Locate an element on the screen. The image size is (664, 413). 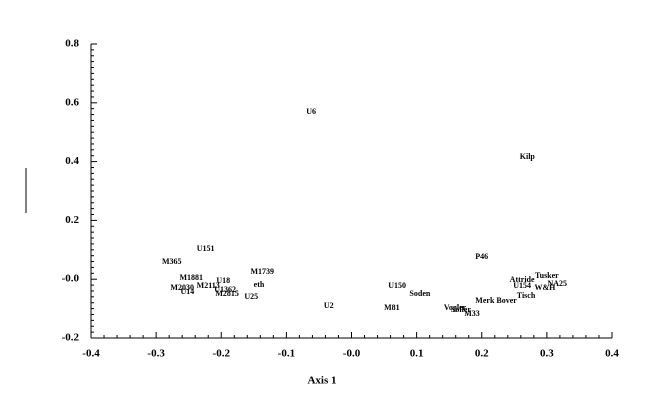
point-label: M2030 is located at coordinates (182, 287).